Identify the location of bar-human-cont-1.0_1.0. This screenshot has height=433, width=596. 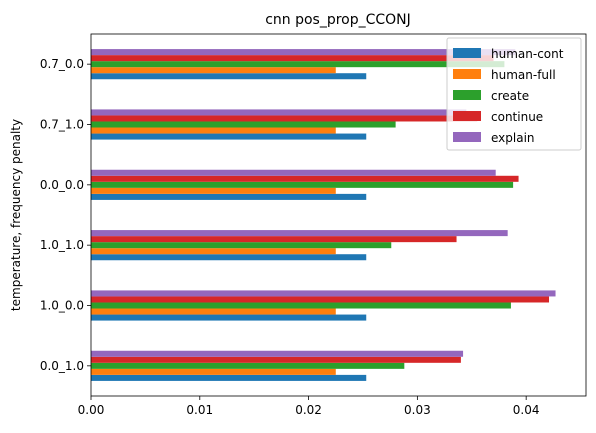
(229, 257).